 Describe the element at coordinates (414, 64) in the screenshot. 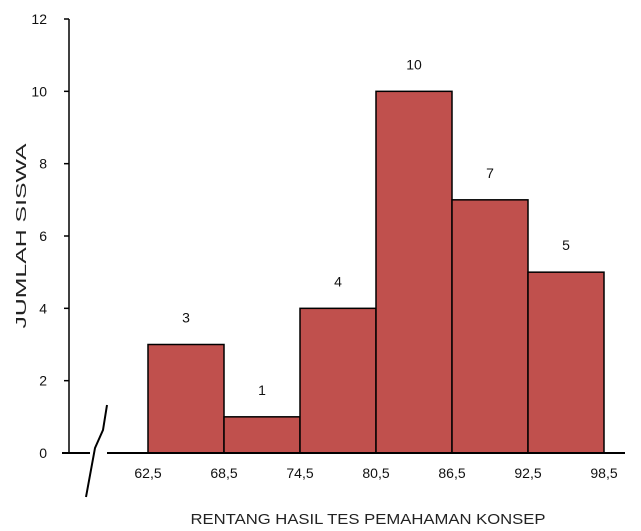

I see `bar-value-label: 10` at that location.